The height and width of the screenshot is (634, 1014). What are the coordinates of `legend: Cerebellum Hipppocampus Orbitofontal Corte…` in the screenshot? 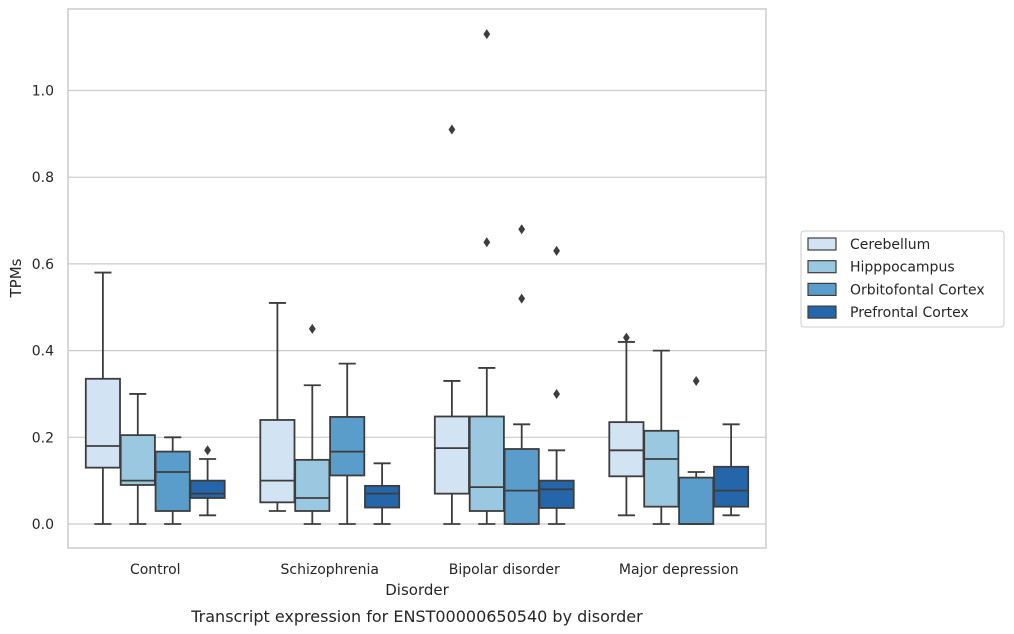 It's located at (902, 279).